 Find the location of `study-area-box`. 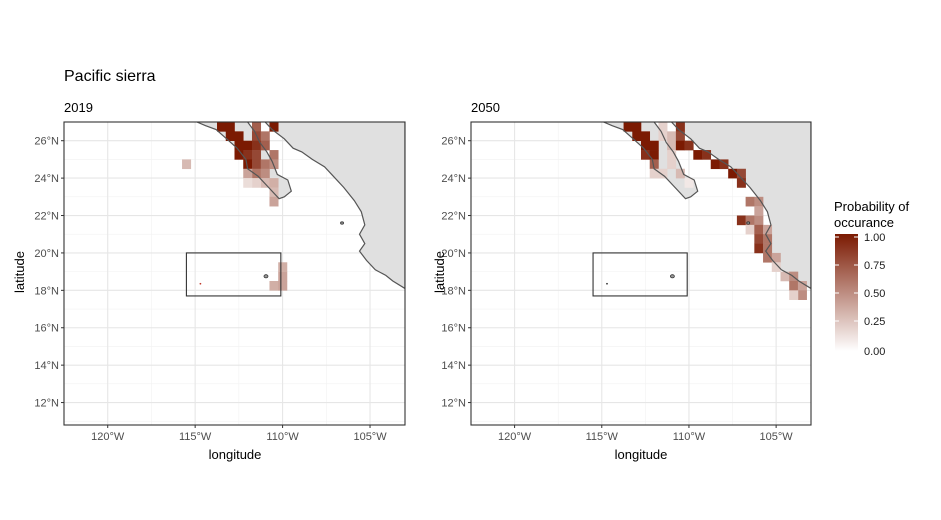

study-area-box is located at coordinates (233, 274).